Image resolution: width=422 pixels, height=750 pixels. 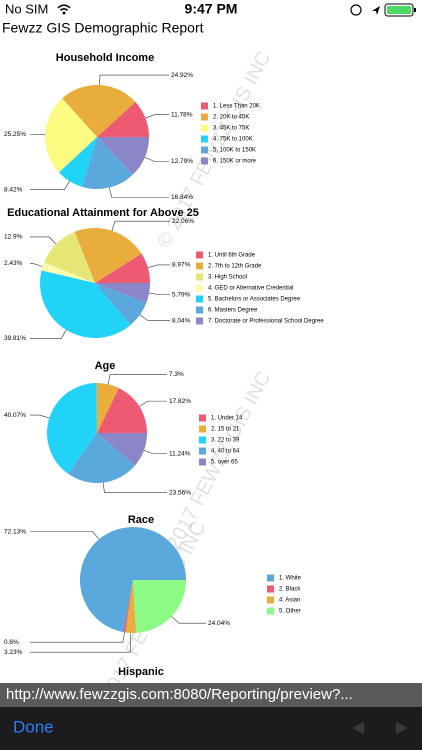 I want to click on back-button, so click(x=358, y=728).